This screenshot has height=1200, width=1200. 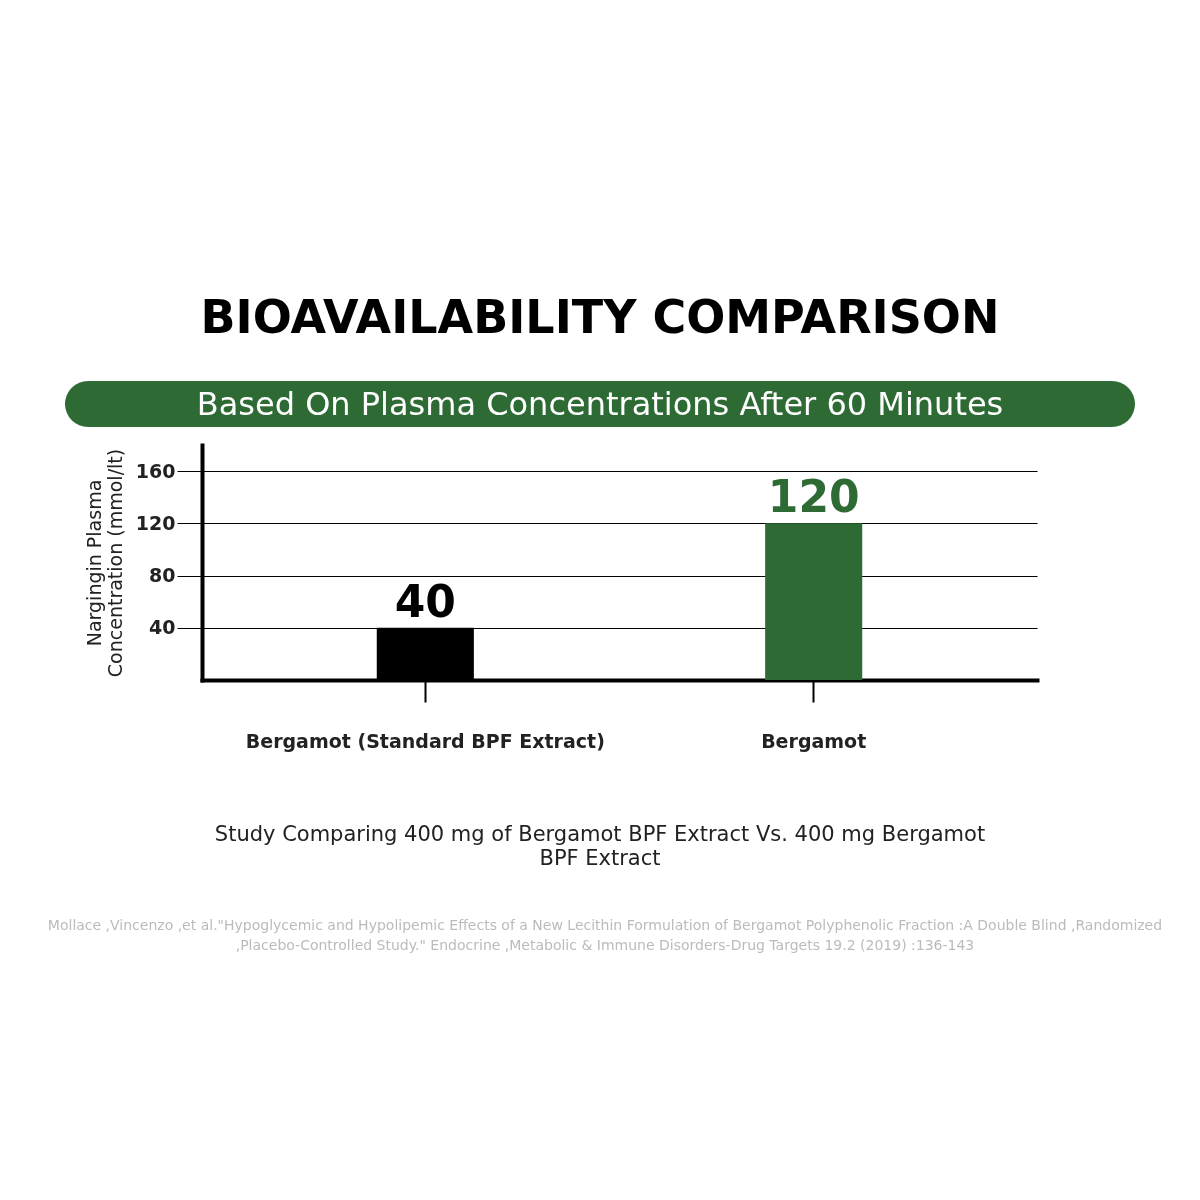 What do you see at coordinates (104, 563) in the screenshot?
I see `y-axis-title: Nargingin Plasma Concentration (mmol/lt)` at bounding box center [104, 563].